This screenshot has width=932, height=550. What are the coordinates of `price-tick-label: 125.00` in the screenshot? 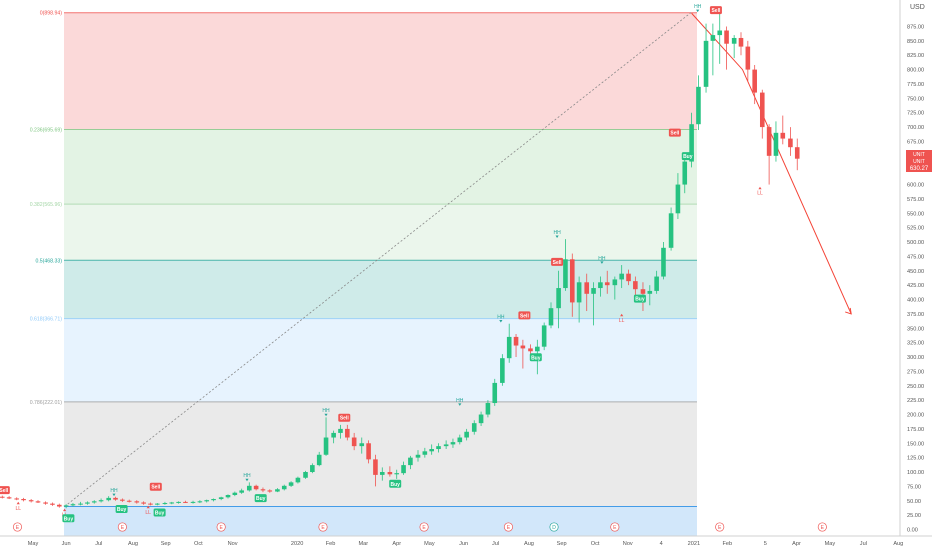 It's located at (915, 459).